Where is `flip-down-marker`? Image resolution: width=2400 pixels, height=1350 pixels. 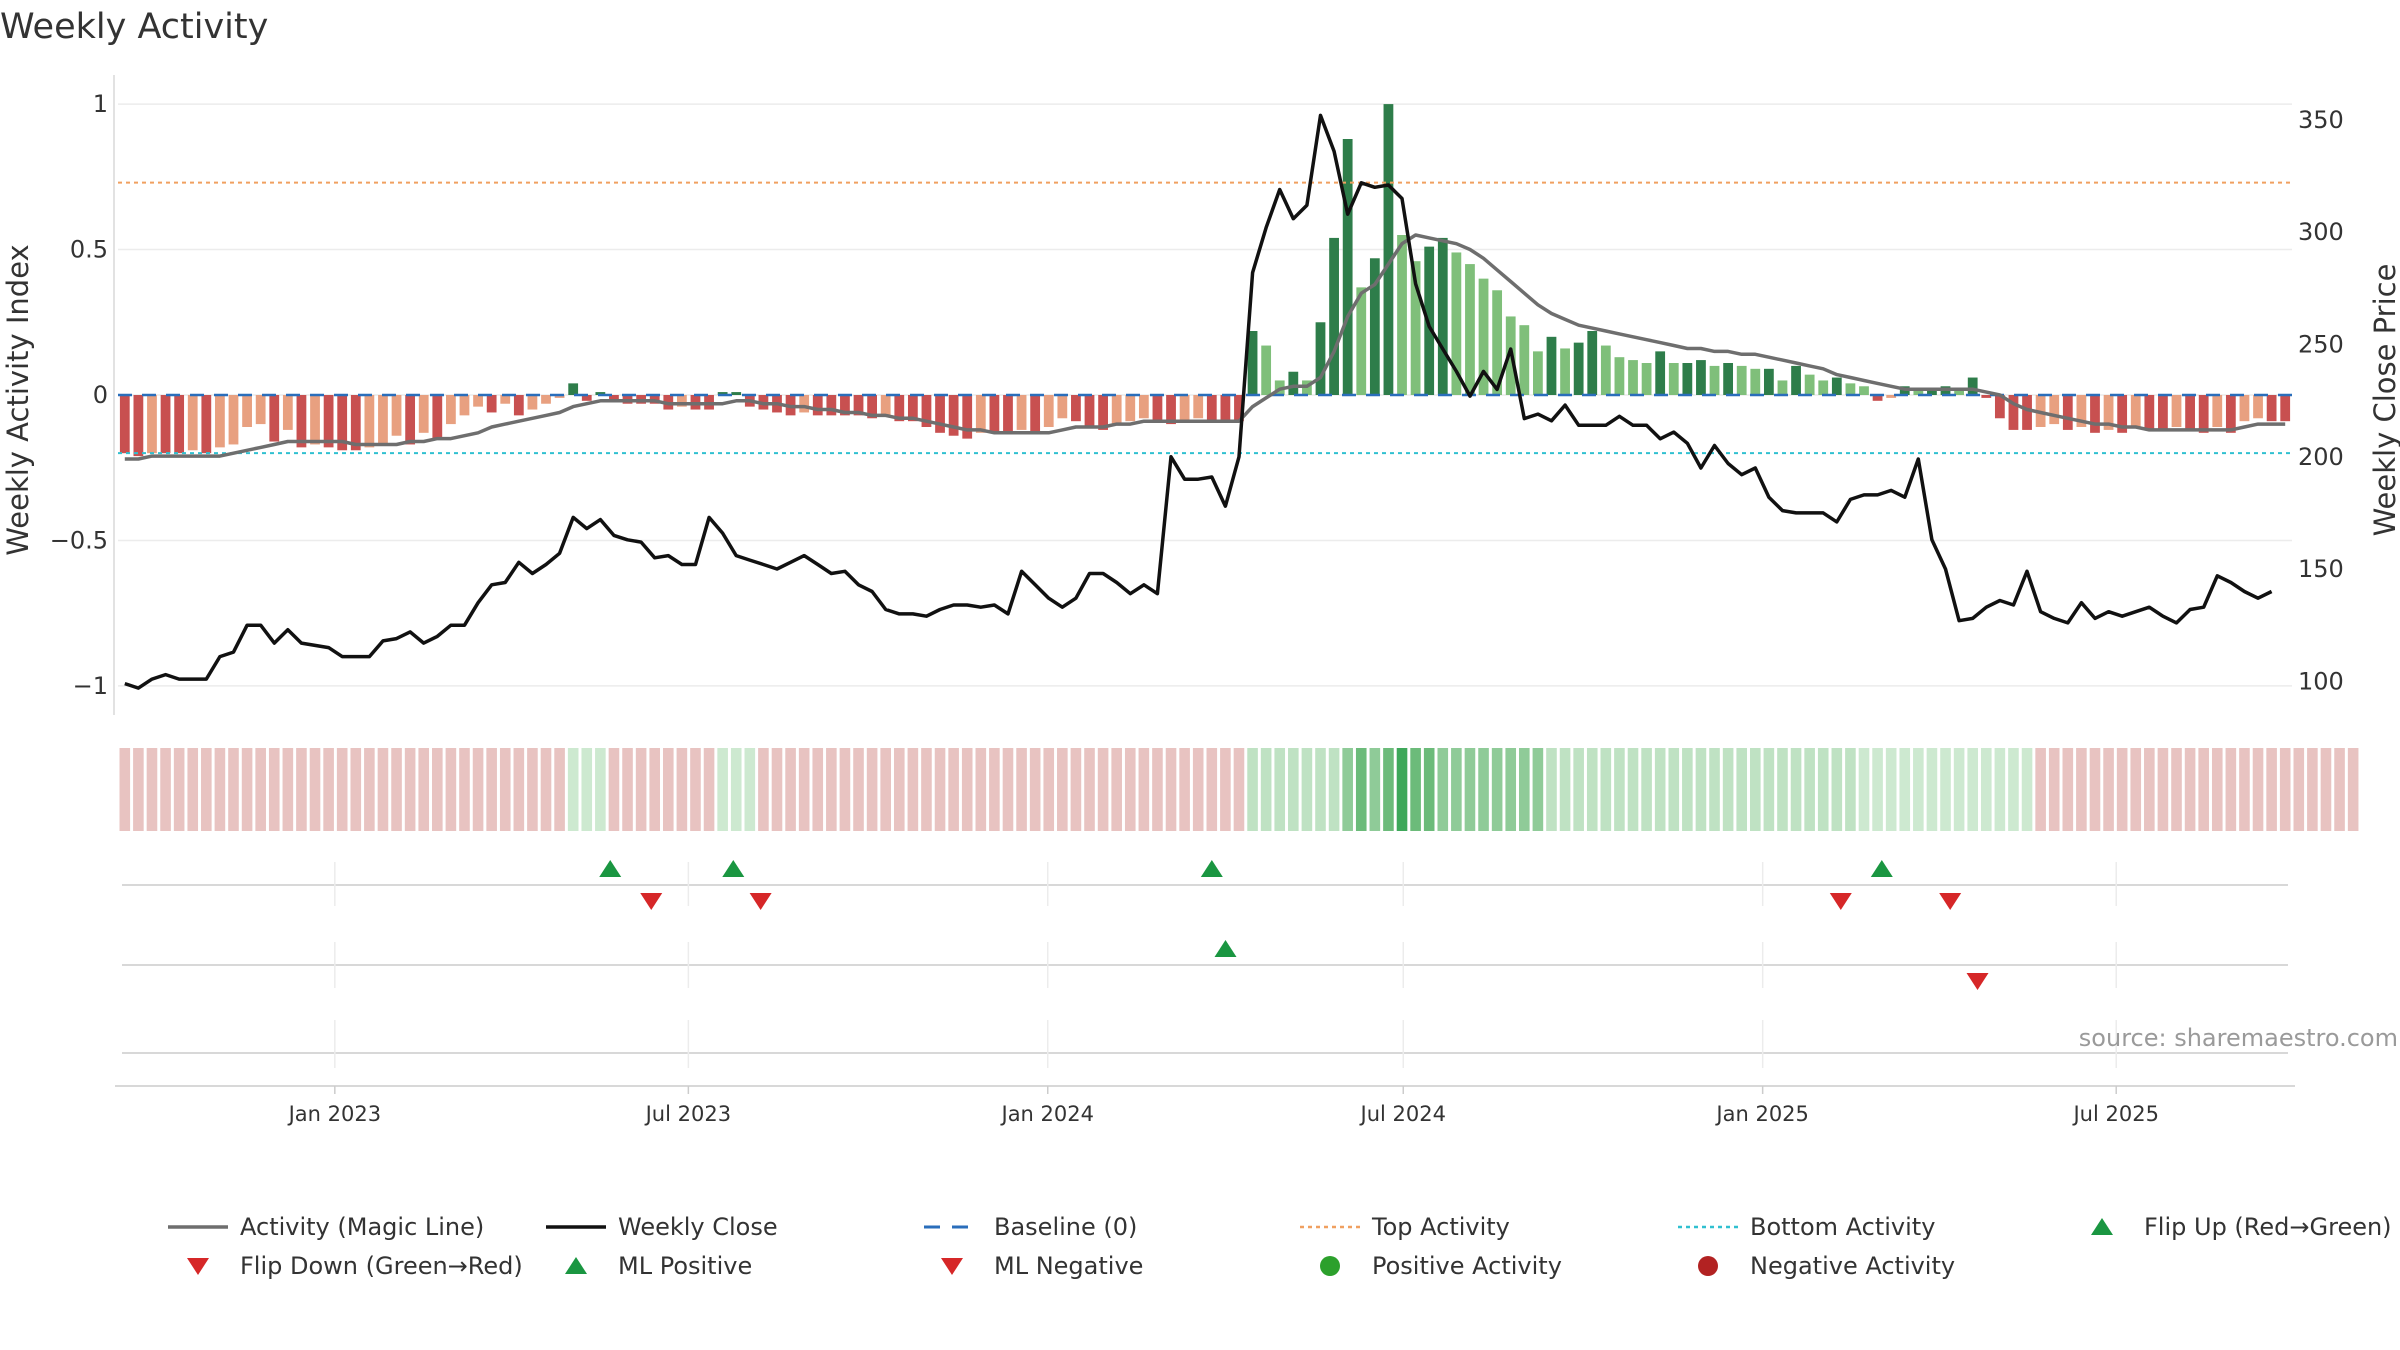
flip-down-marker is located at coordinates (651, 901).